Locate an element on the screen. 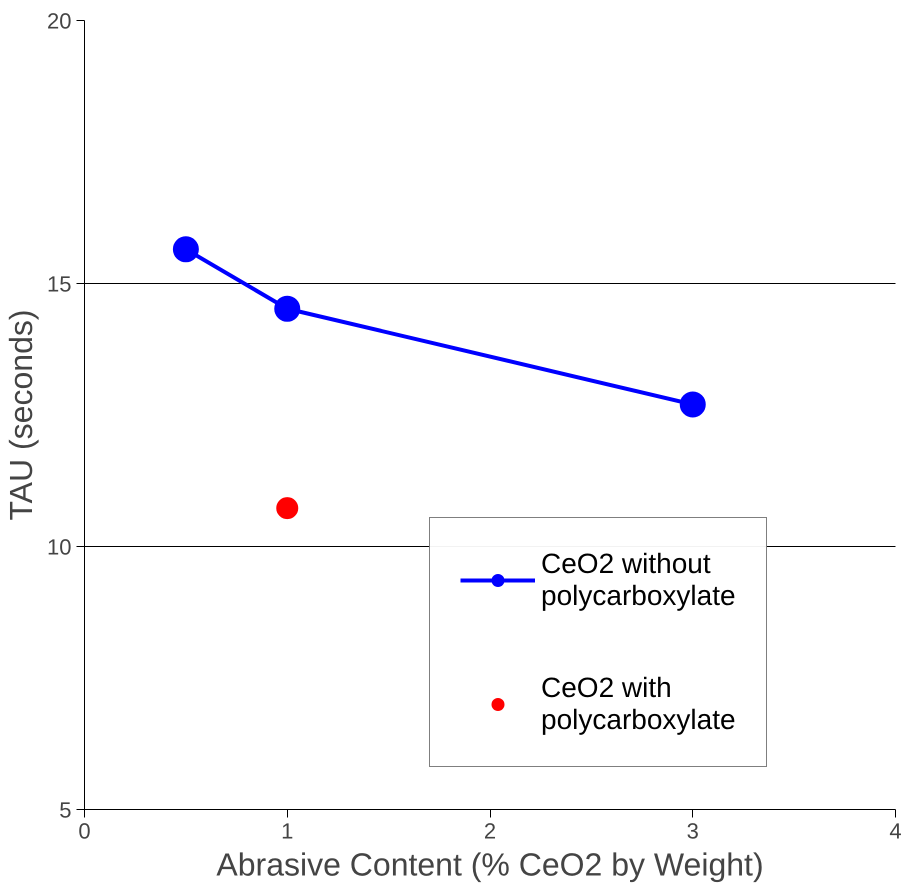 The width and height of the screenshot is (911, 891). x-axis-title: Abrasive Content (% CeO2 by Weight) is located at coordinates (490, 864).